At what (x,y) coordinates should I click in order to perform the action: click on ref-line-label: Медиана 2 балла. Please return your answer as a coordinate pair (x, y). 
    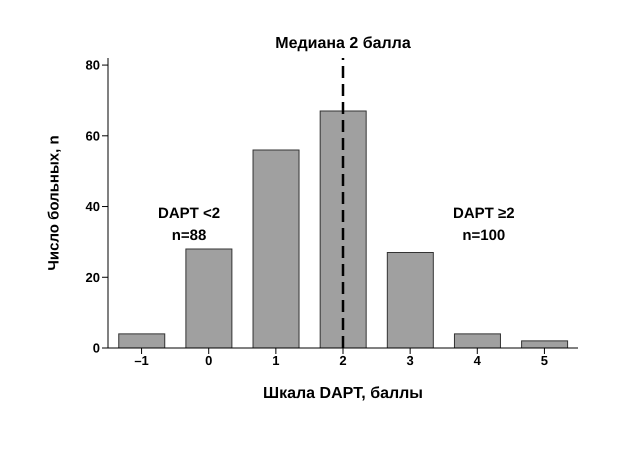
    Looking at the image, I should click on (343, 43).